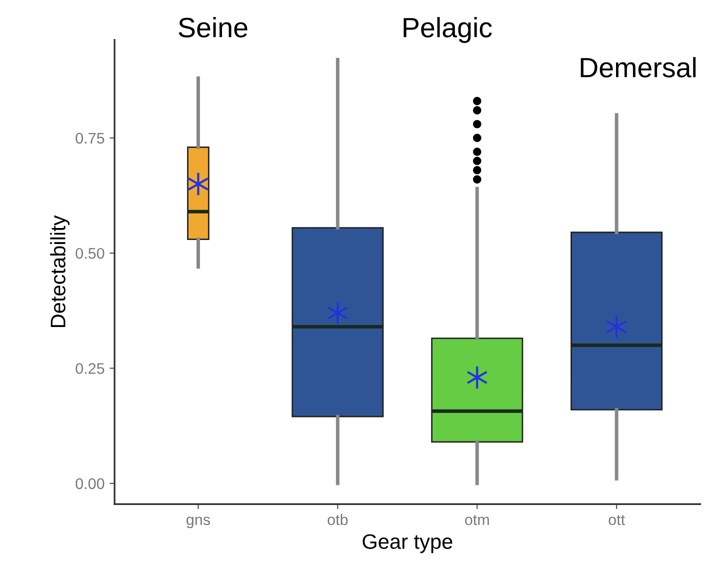  I want to click on x-tick-label: otb, so click(338, 520).